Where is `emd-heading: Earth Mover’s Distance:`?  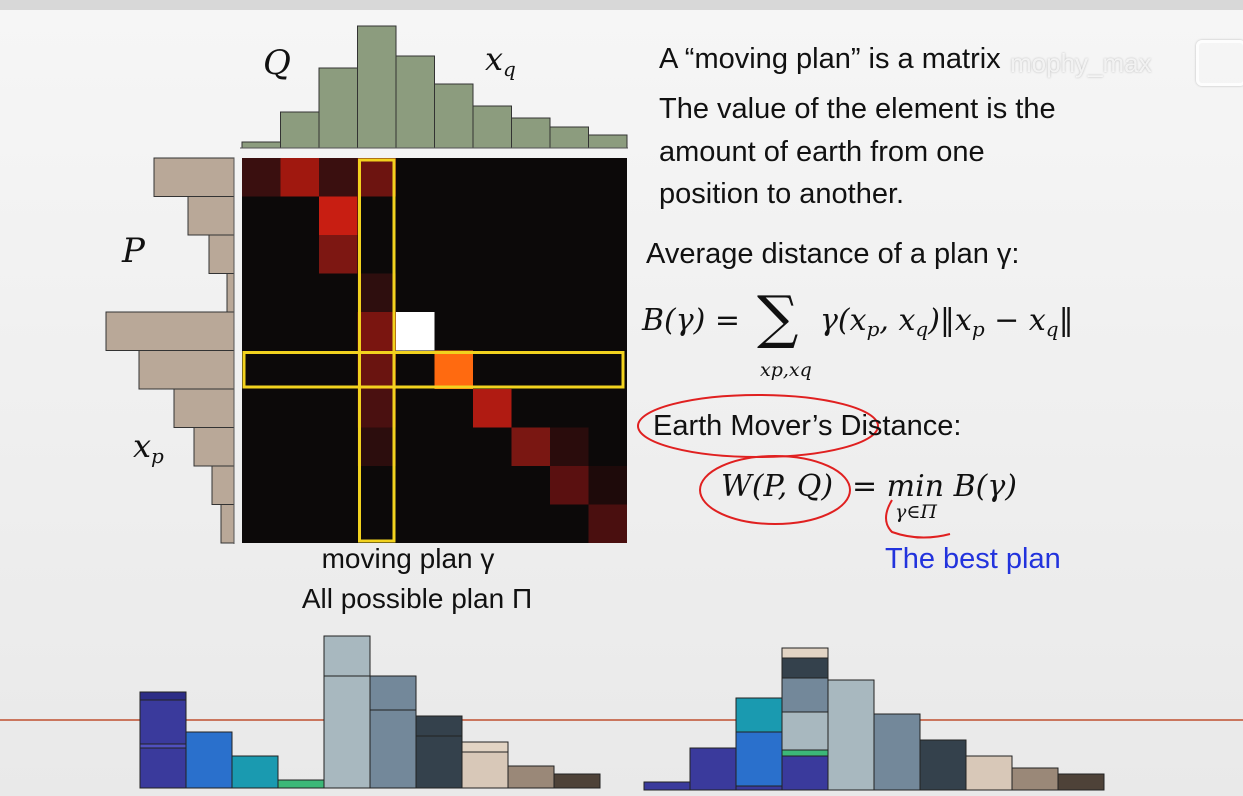 emd-heading: Earth Mover’s Distance: is located at coordinates (807, 426).